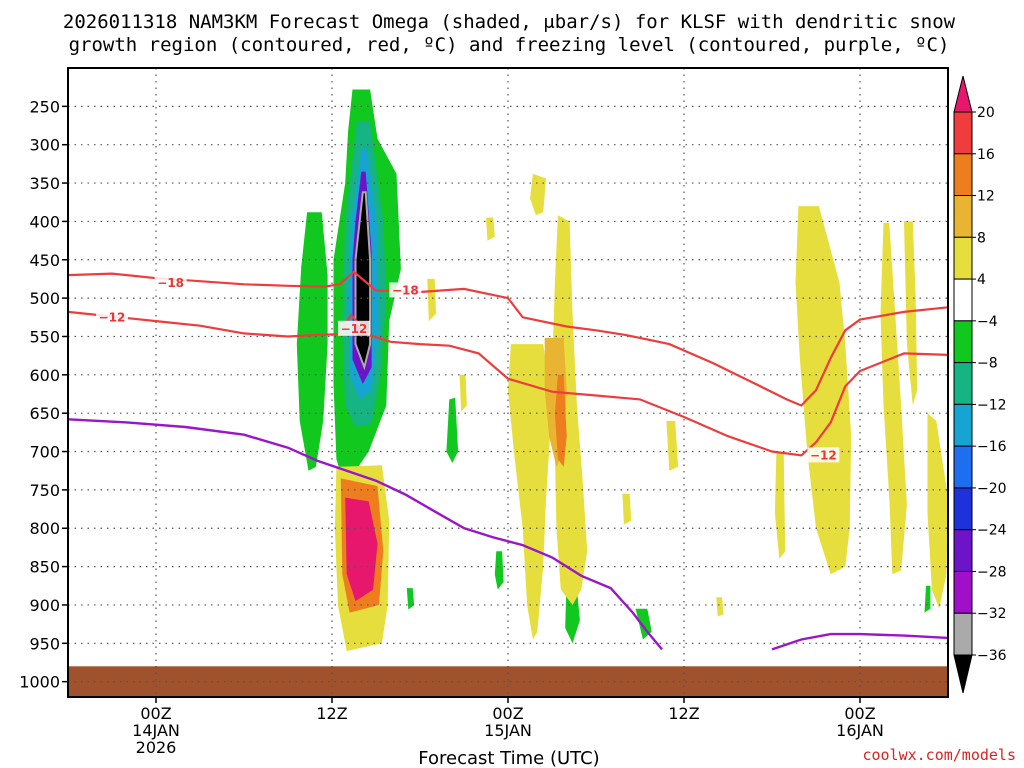 The image size is (1024, 768). What do you see at coordinates (992, 614) in the screenshot?
I see `colorbar-label-12: −32` at bounding box center [992, 614].